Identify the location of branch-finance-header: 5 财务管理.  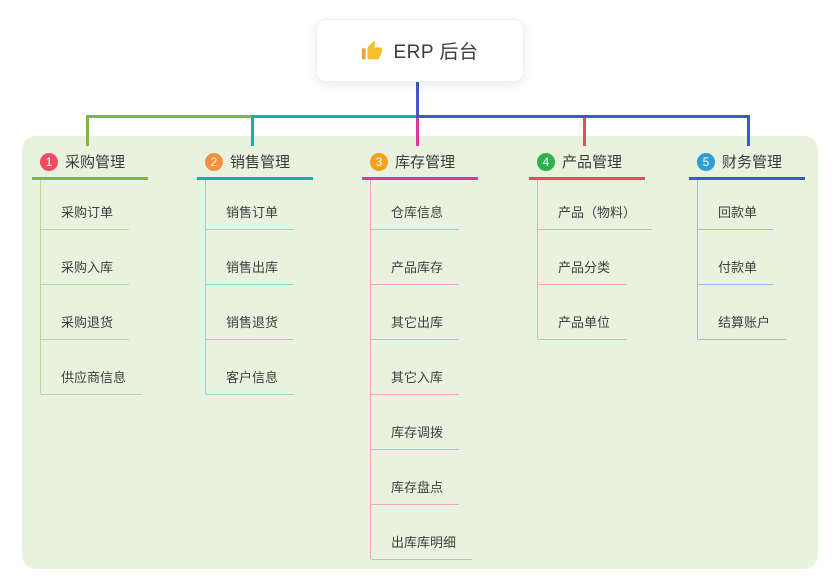
(747, 161).